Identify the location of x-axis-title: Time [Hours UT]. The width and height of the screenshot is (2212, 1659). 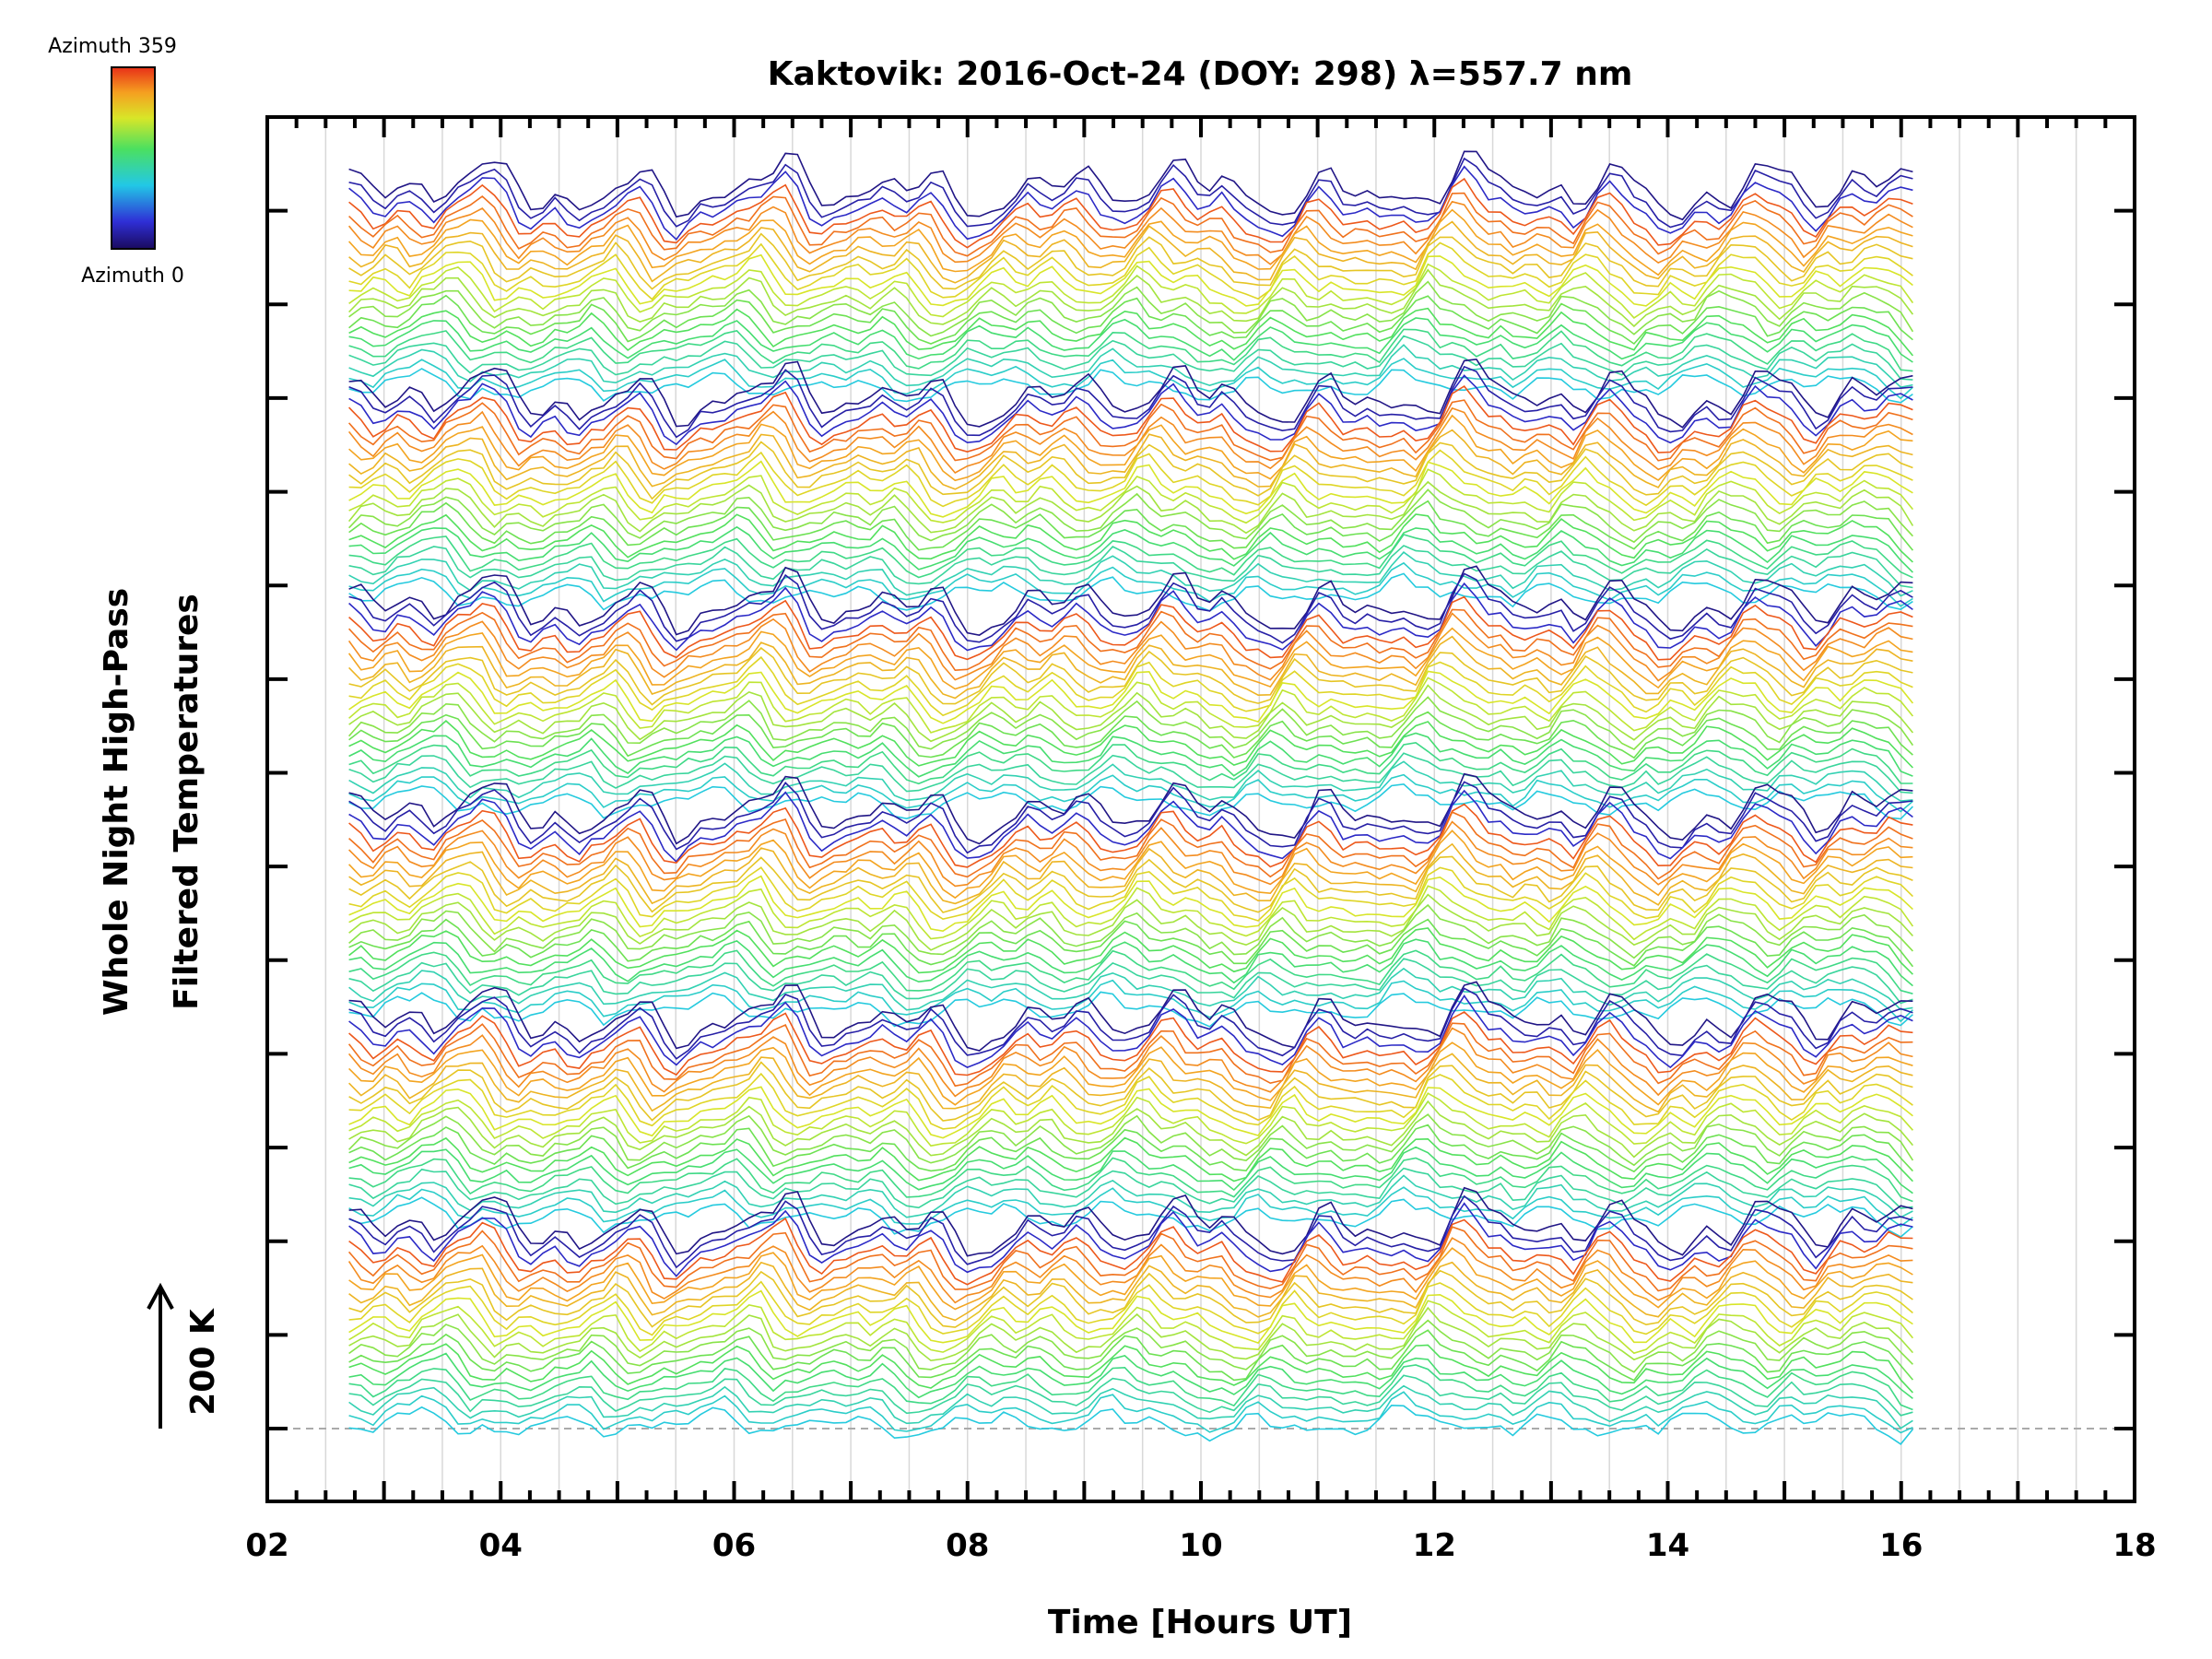
(1200, 1622).